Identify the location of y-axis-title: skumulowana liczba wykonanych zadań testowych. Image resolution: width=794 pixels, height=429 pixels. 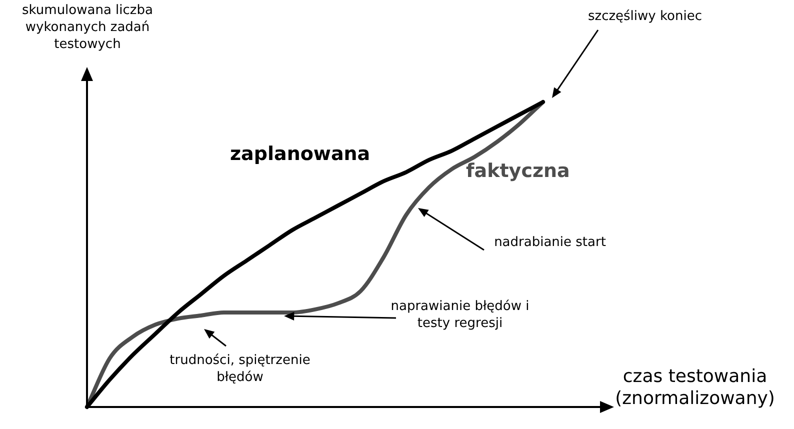
(87, 27).